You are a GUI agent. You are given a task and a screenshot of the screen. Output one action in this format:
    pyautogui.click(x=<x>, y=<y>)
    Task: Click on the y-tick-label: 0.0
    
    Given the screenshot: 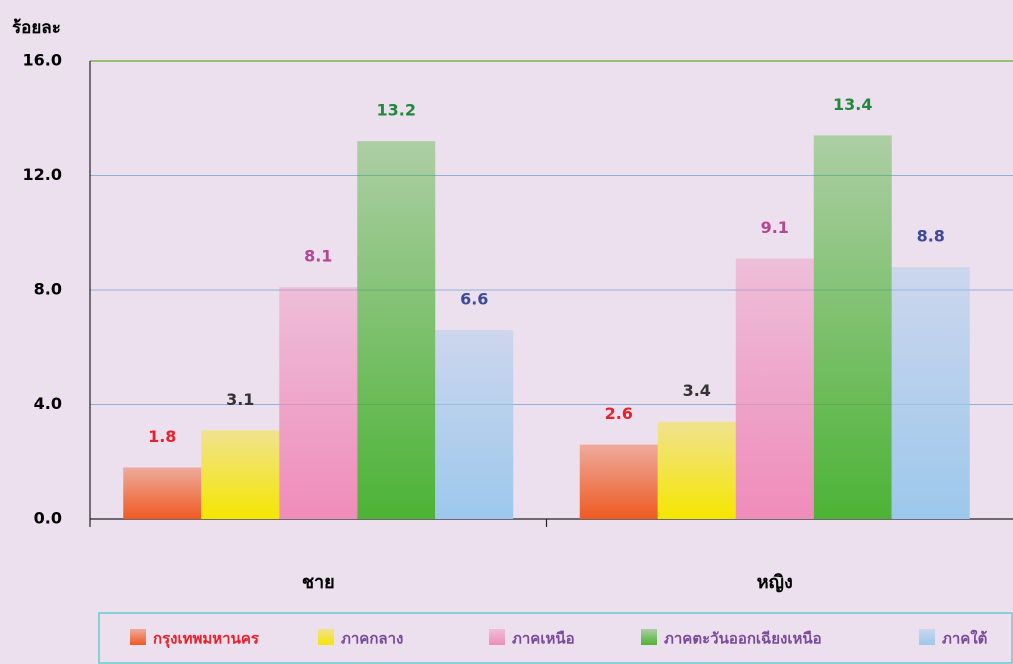 What is the action you would take?
    pyautogui.click(x=48, y=518)
    